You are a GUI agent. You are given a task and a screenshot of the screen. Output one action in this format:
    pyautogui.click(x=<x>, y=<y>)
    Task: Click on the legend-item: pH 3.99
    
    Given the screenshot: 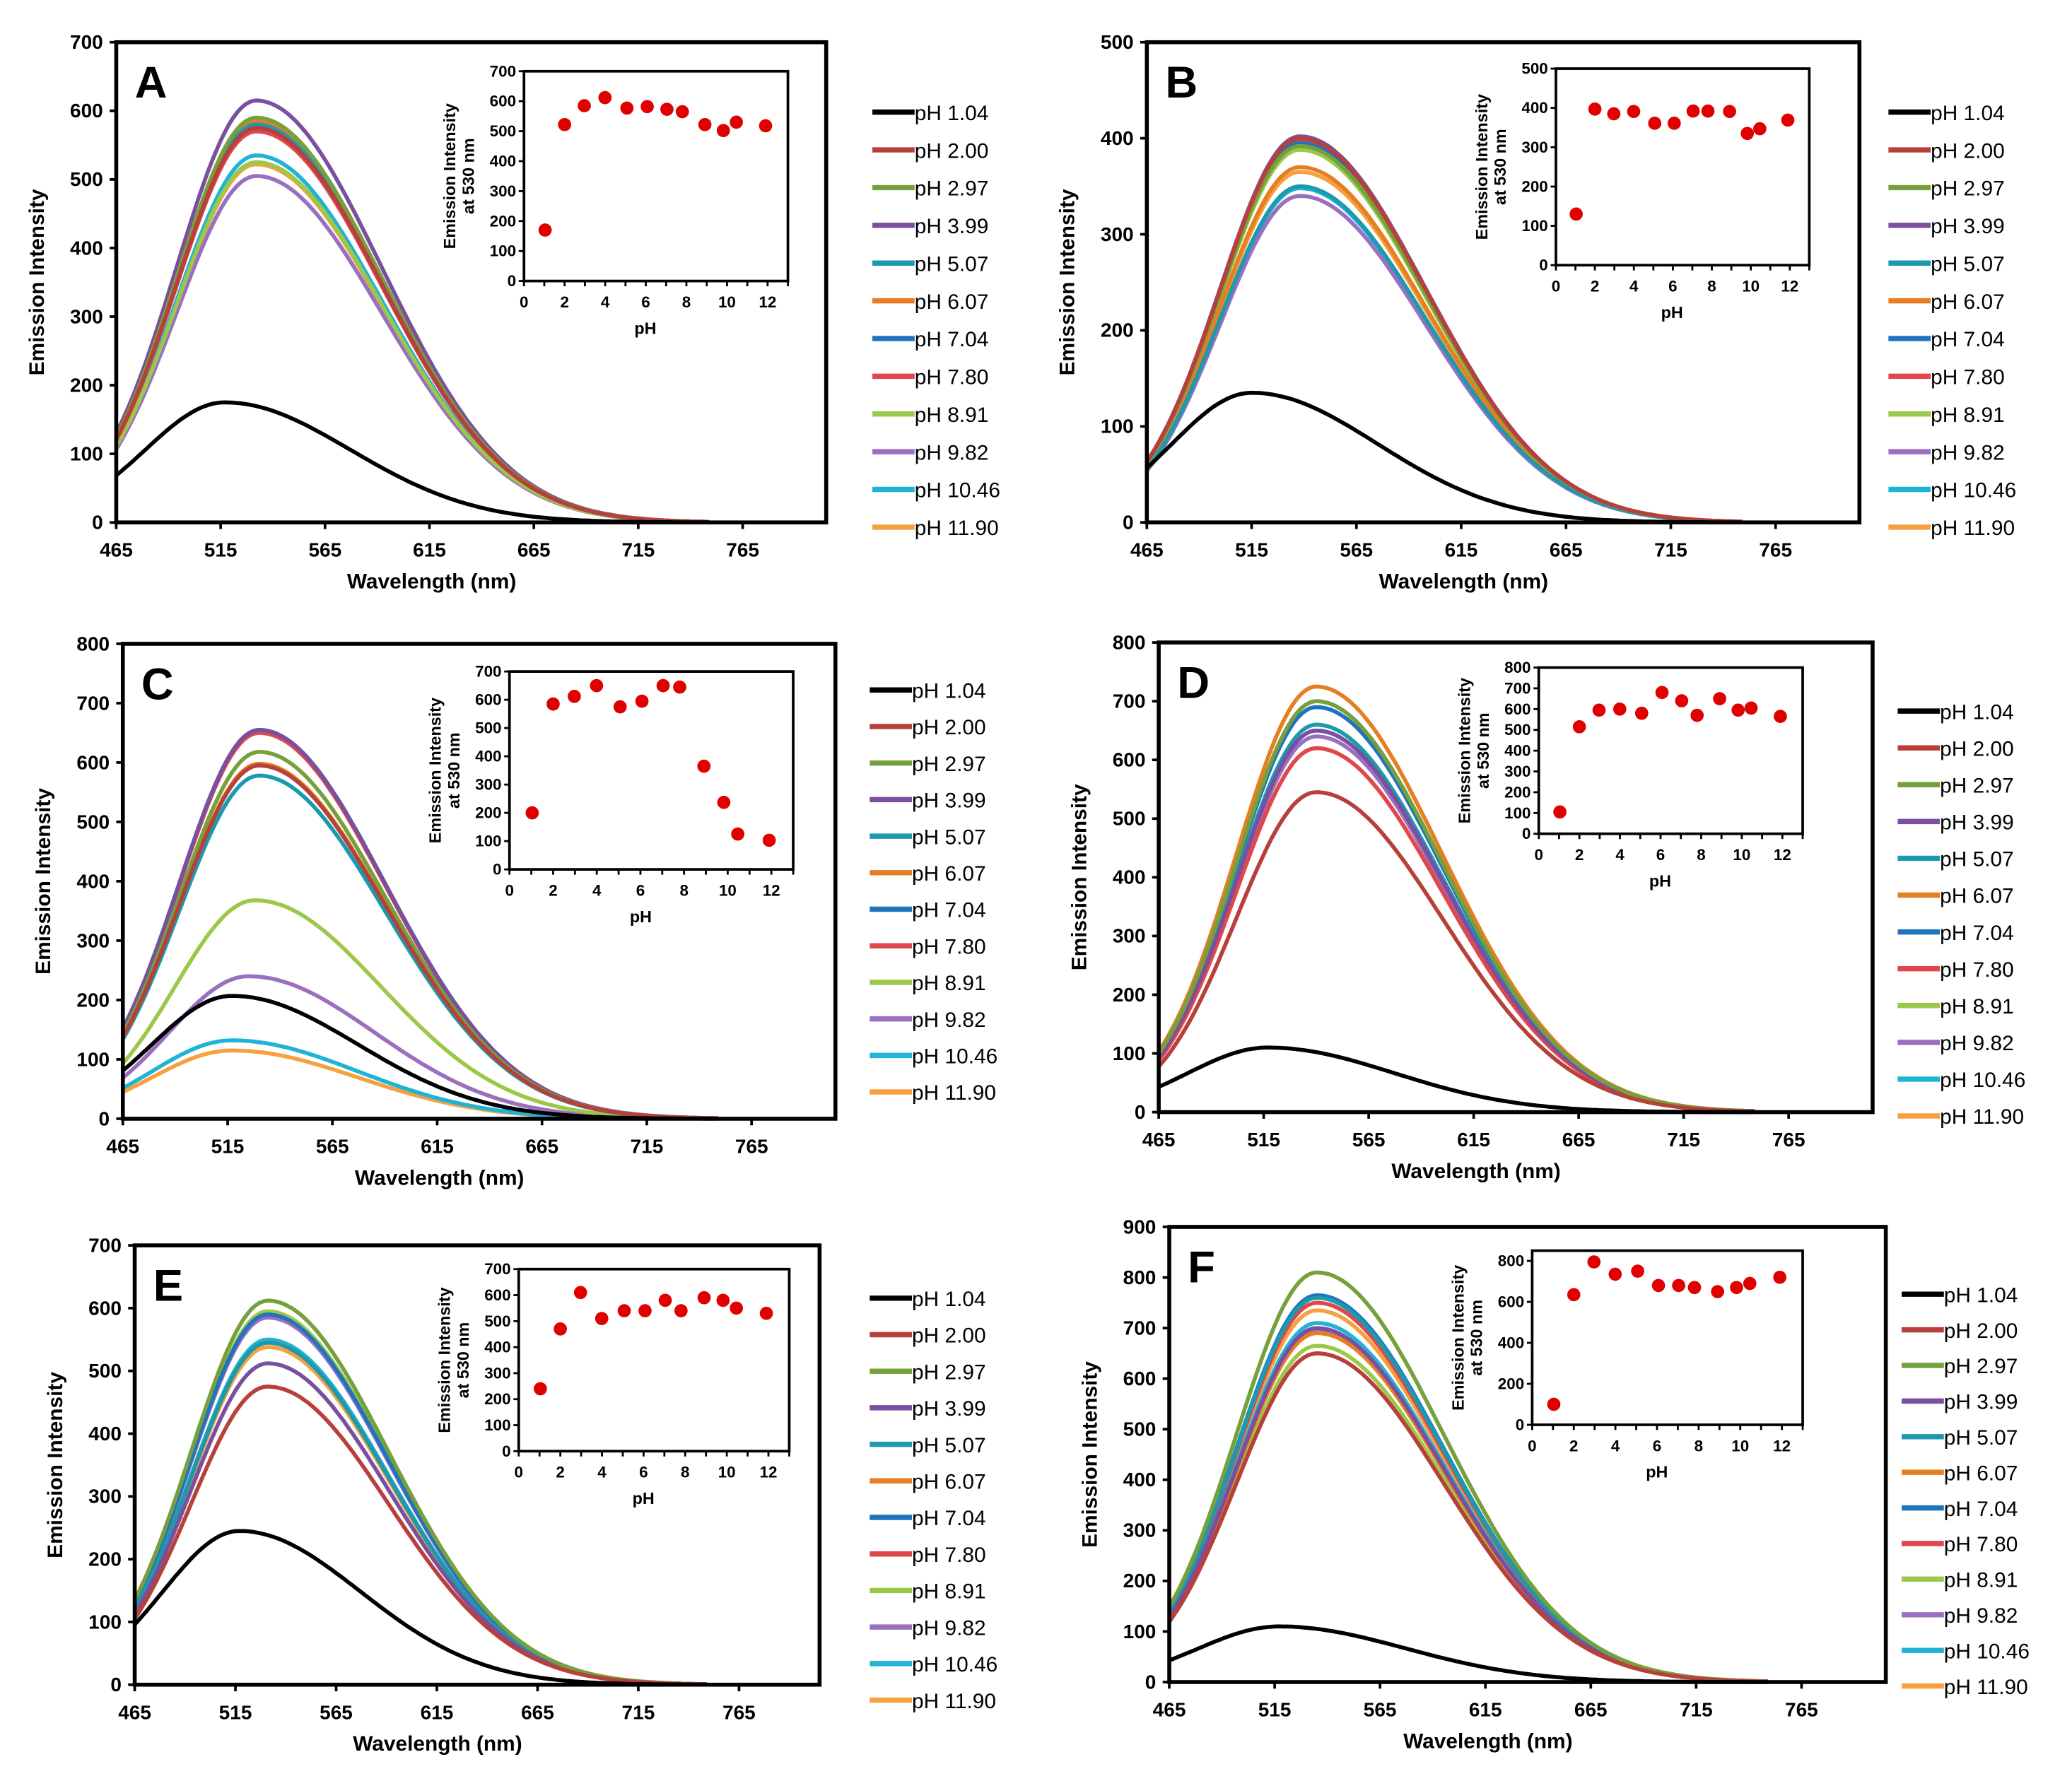 What is the action you would take?
    pyautogui.click(x=1946, y=227)
    